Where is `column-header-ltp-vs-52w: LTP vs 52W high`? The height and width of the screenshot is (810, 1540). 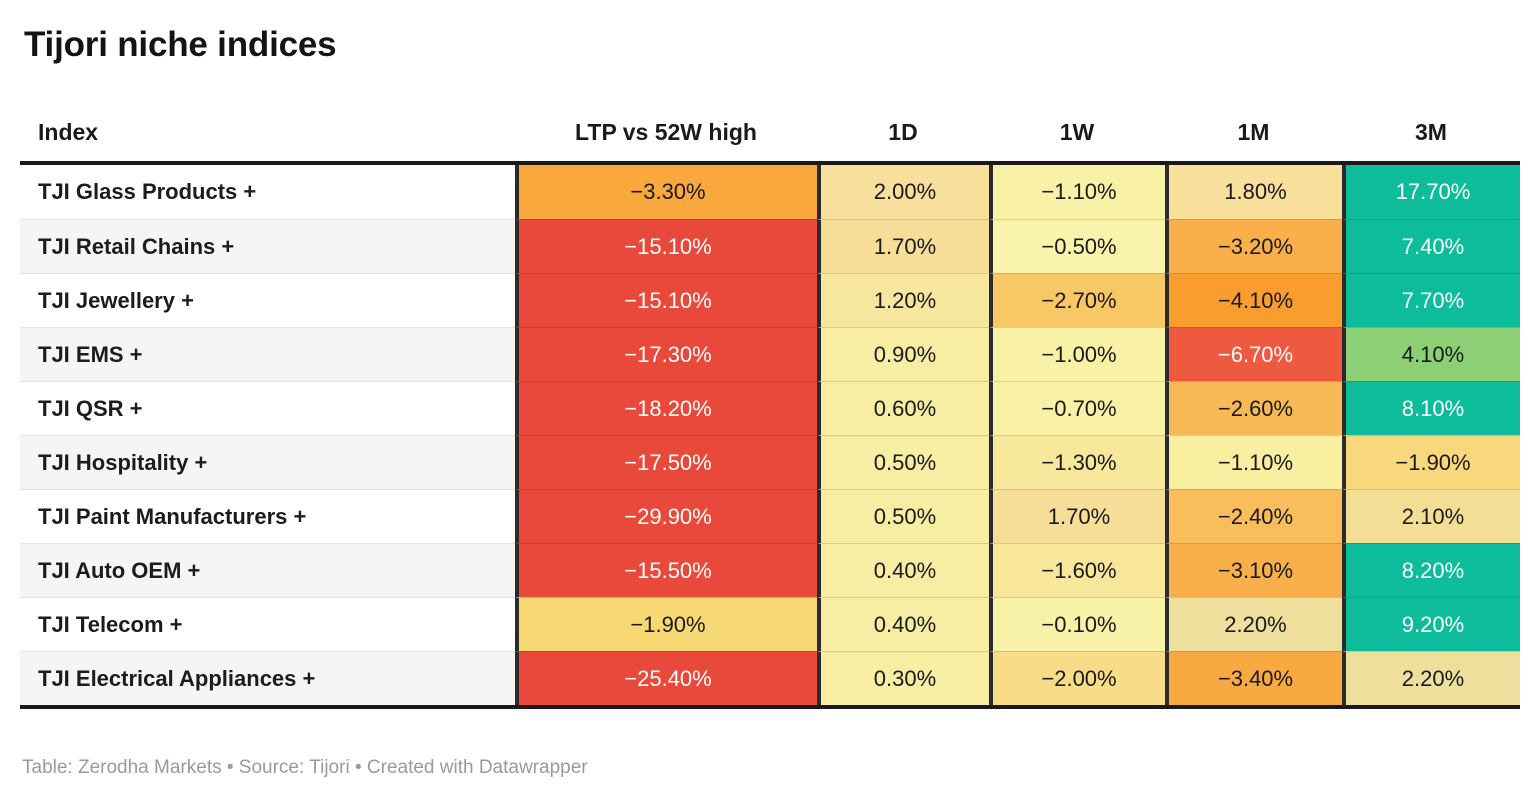
column-header-ltp-vs-52w: LTP vs 52W high is located at coordinates (666, 132).